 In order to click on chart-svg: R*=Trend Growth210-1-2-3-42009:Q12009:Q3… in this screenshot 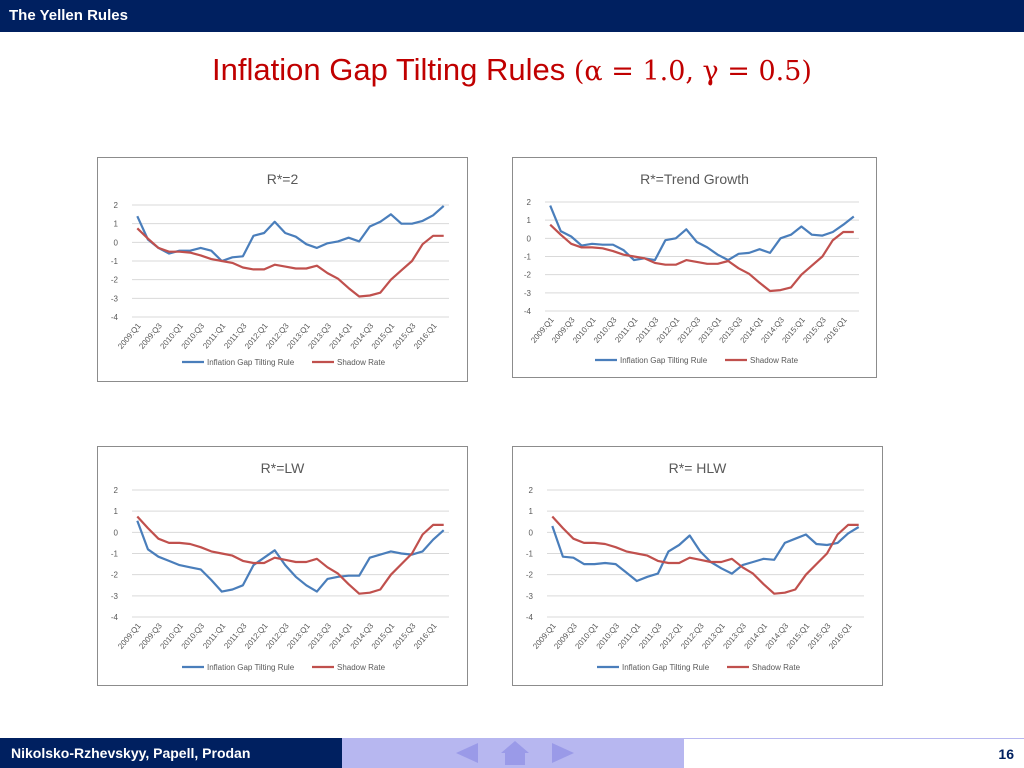, I will do `click(691, 268)`.